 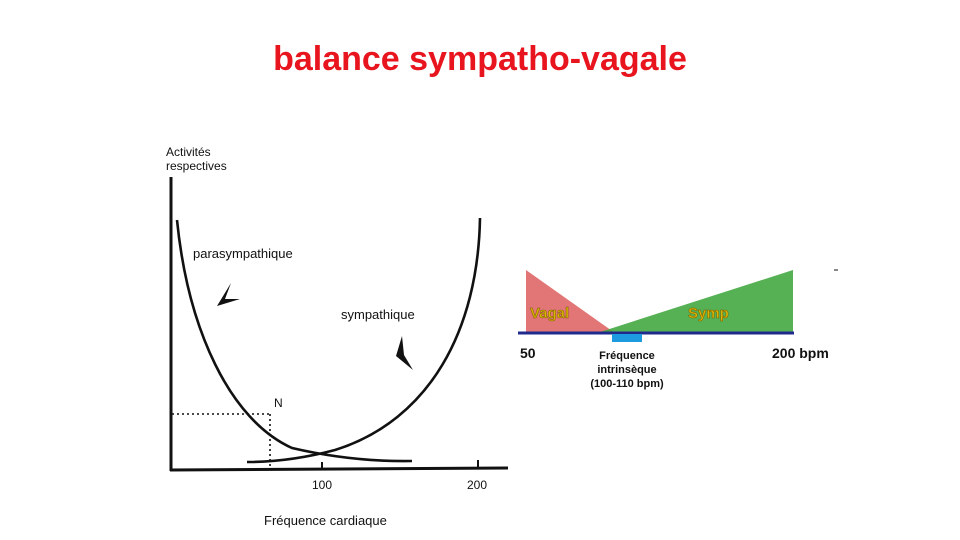 I want to click on x-axis, so click(x=339, y=469).